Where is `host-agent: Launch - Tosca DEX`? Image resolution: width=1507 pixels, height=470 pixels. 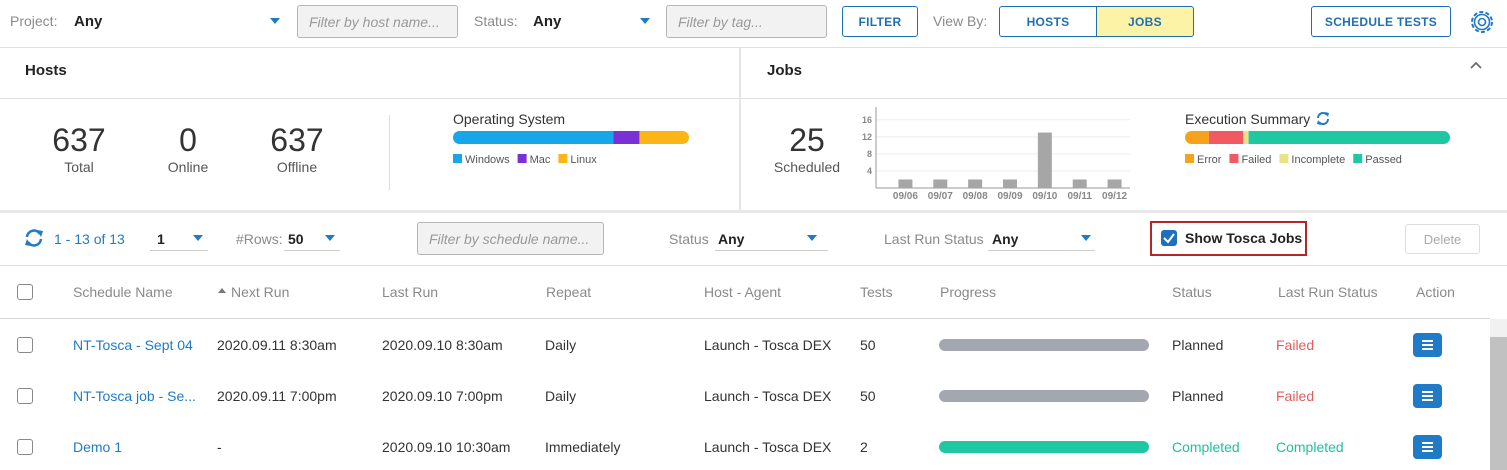
host-agent: Launch - Tosca DEX is located at coordinates (768, 345).